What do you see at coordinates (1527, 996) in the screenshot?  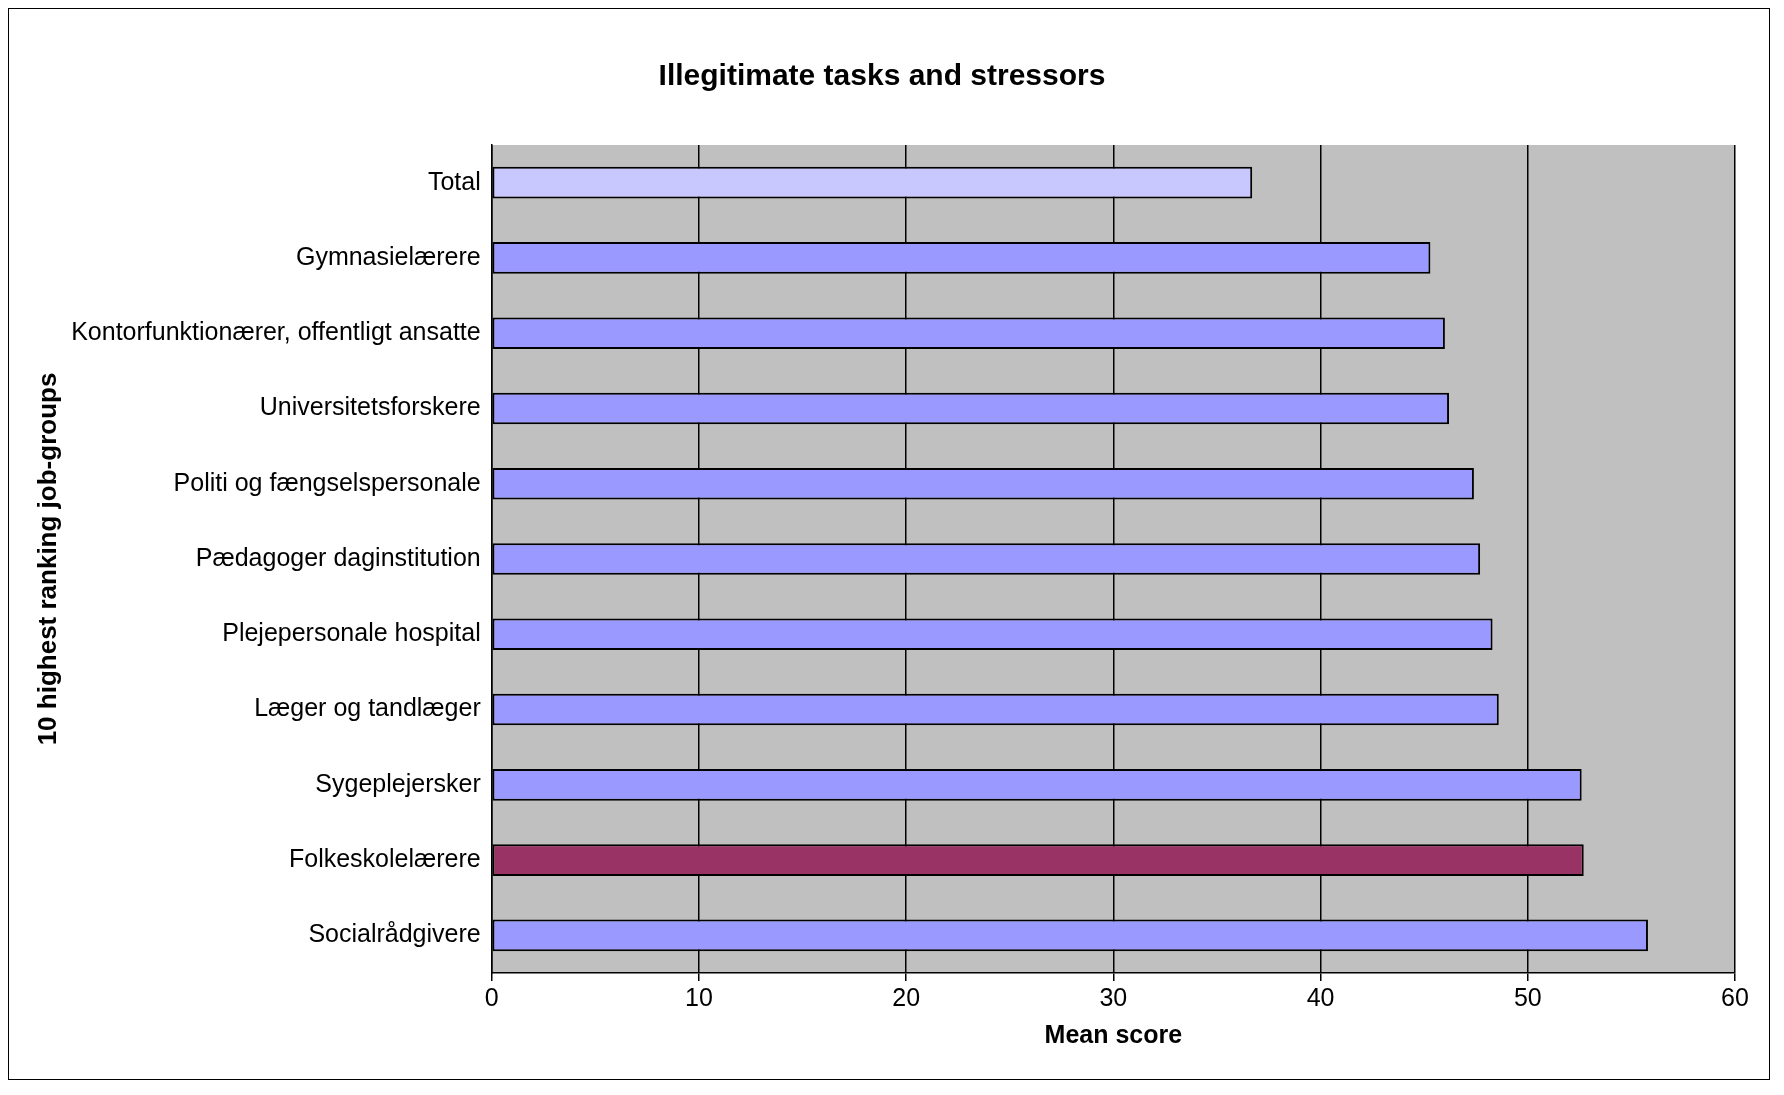 I see `x-tick-label: 50` at bounding box center [1527, 996].